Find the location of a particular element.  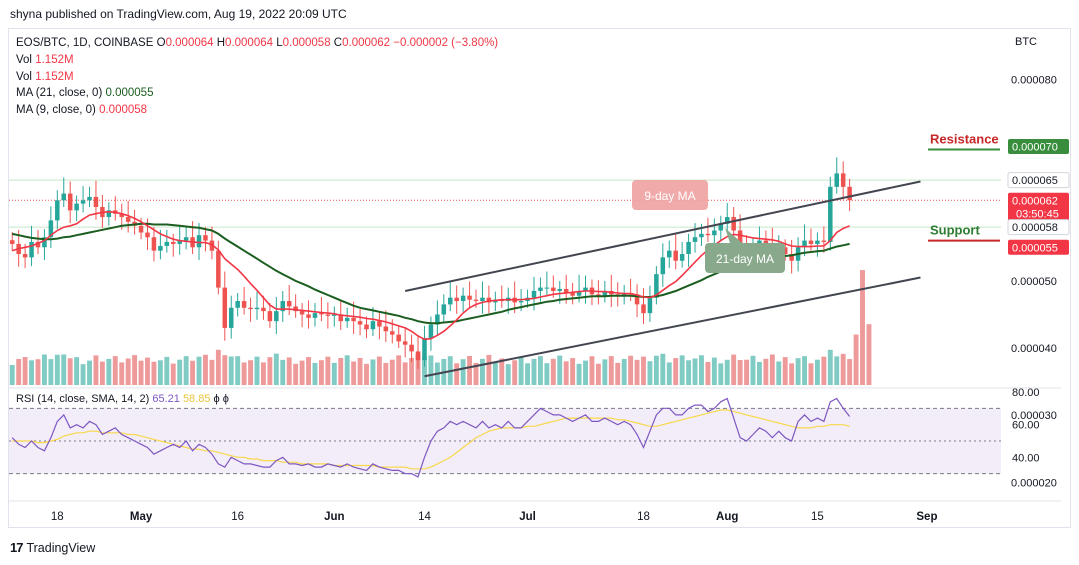

channel-lower-line is located at coordinates (672, 327).